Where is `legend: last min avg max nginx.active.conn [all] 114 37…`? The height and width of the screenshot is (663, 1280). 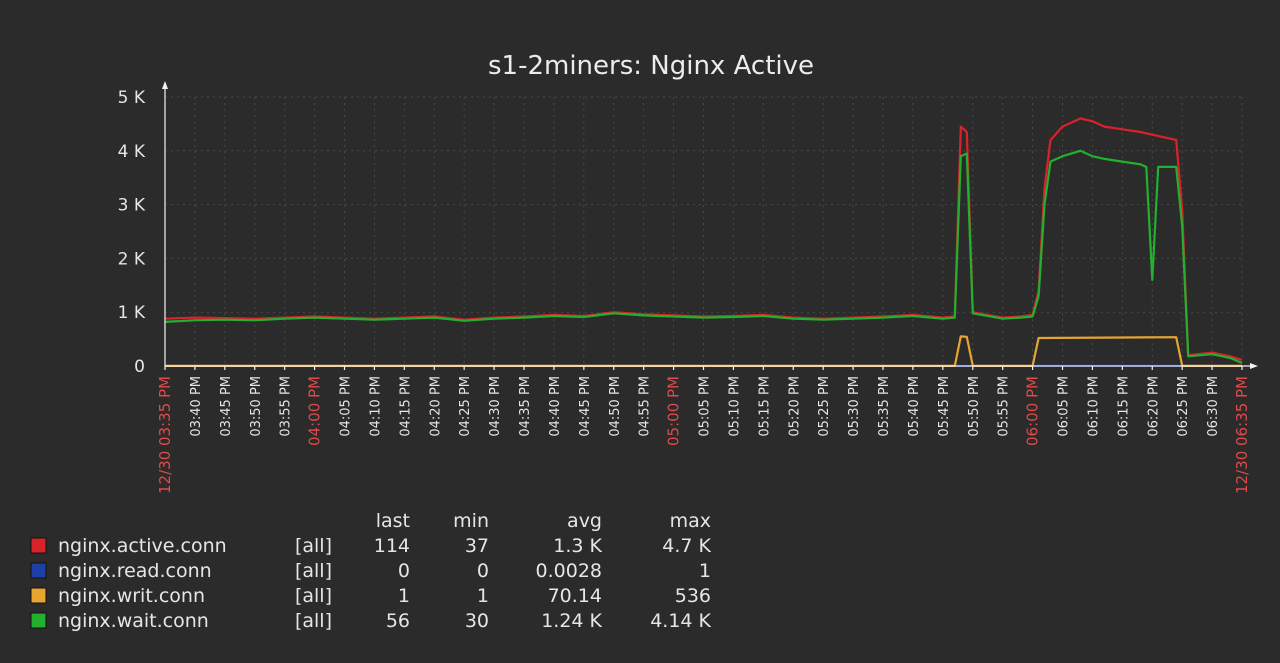 legend: last min avg max nginx.active.conn [all] 114 37… is located at coordinates (371, 571).